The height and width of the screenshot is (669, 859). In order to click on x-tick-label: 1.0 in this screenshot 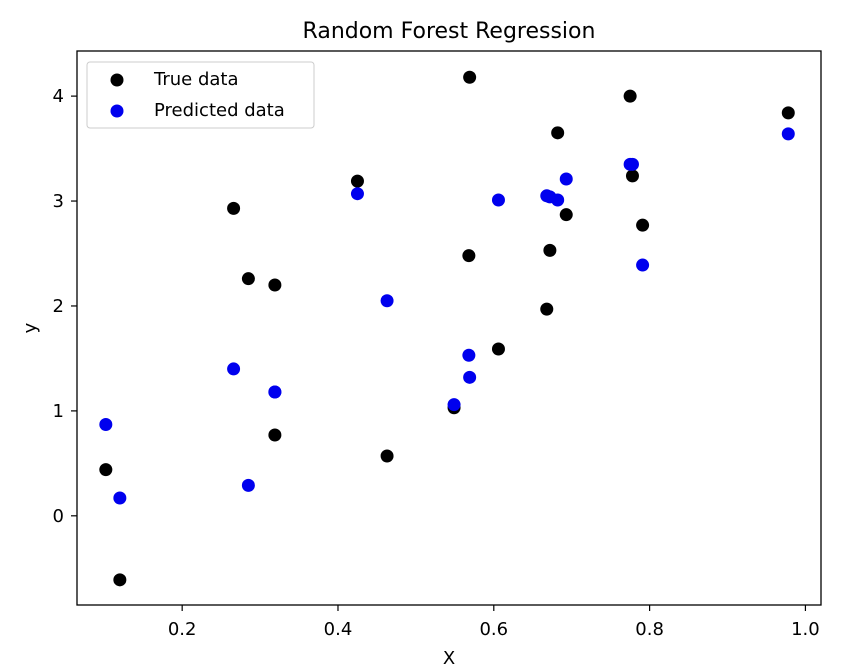, I will do `click(805, 629)`.